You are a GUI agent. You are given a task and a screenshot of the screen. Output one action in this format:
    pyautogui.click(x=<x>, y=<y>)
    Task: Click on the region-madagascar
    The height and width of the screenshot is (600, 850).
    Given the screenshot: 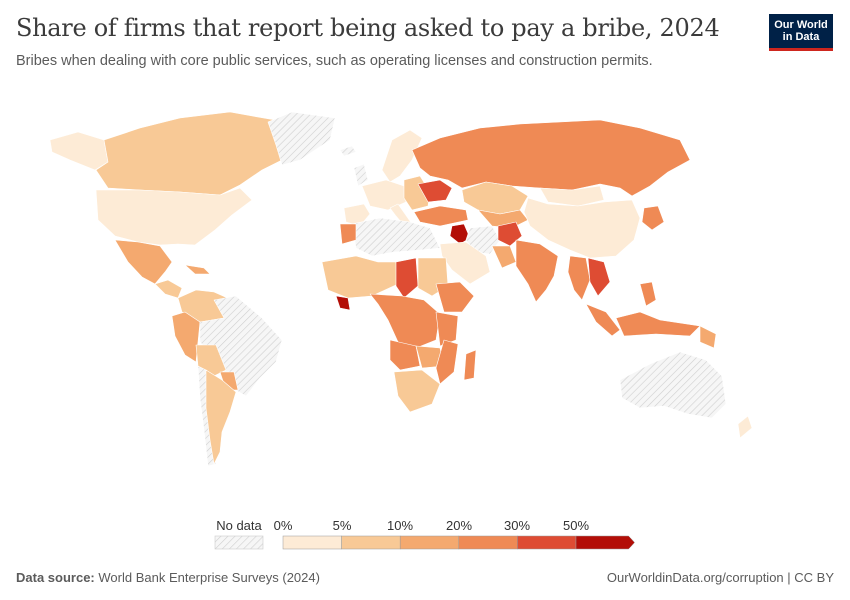 What is the action you would take?
    pyautogui.click(x=470, y=365)
    